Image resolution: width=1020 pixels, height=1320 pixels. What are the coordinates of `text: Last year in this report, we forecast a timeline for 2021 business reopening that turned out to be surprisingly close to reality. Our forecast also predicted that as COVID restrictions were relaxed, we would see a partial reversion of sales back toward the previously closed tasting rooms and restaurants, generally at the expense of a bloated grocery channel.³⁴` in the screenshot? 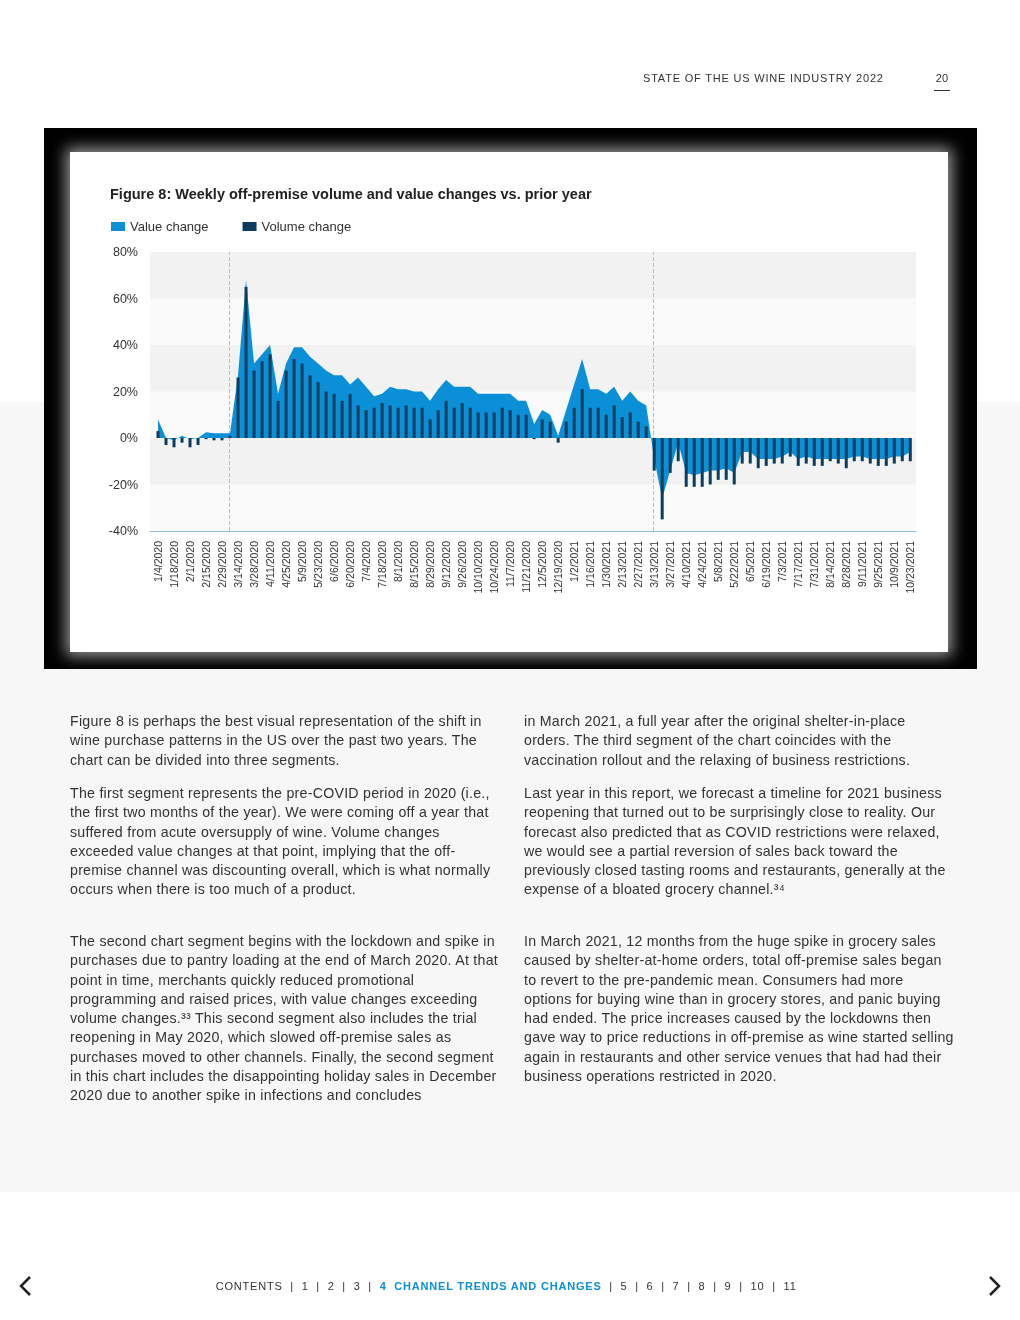 It's located at (735, 842).